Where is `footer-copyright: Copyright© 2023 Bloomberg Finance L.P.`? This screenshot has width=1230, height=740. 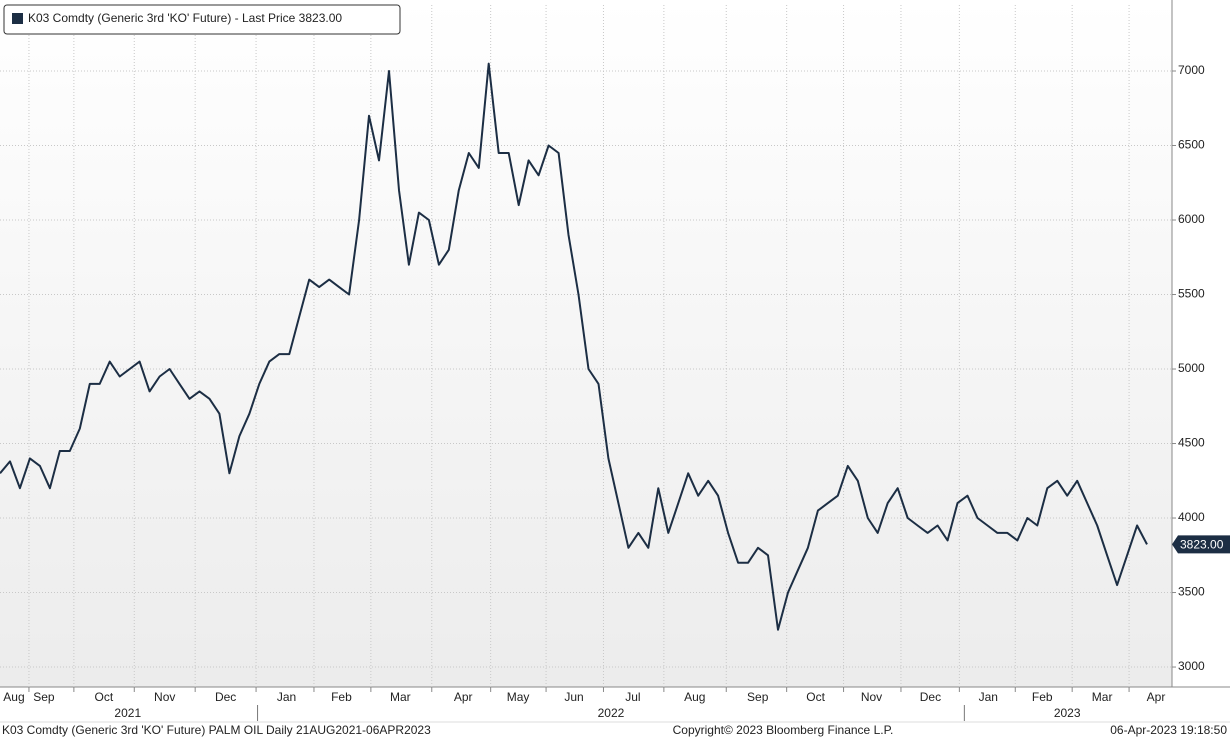 footer-copyright: Copyright© 2023 Bloomberg Finance L.P. is located at coordinates (783, 730).